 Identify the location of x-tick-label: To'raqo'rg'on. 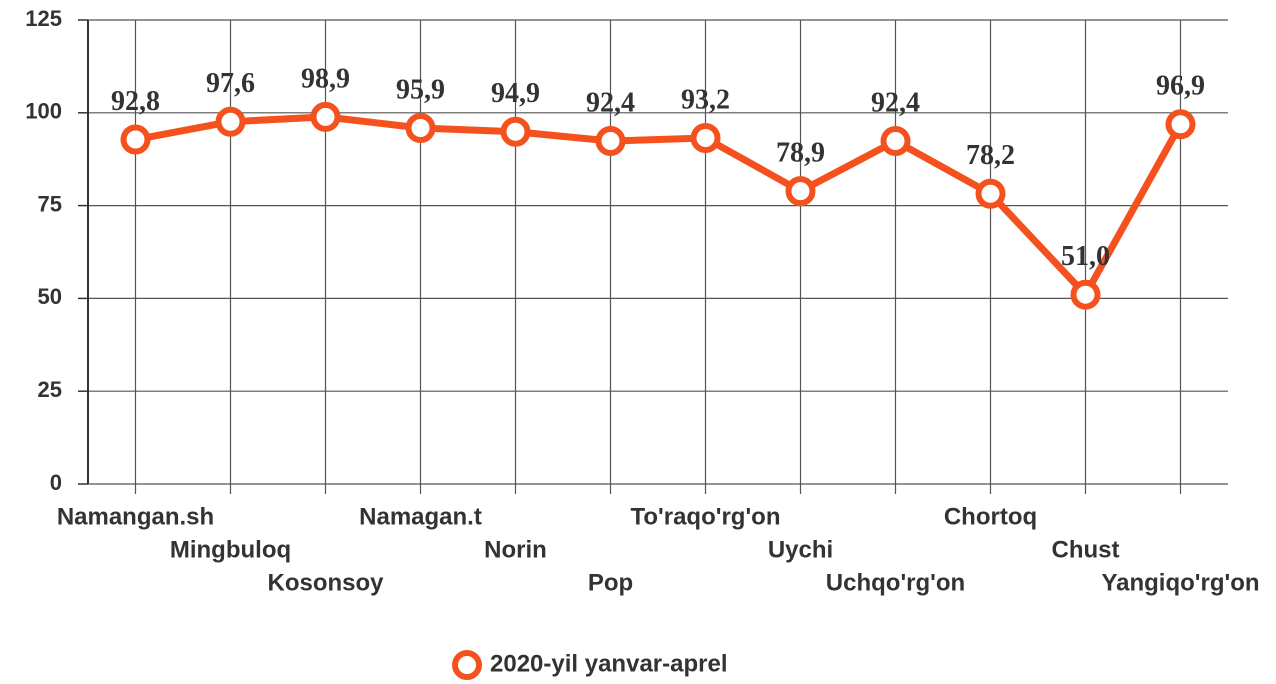
(706, 516).